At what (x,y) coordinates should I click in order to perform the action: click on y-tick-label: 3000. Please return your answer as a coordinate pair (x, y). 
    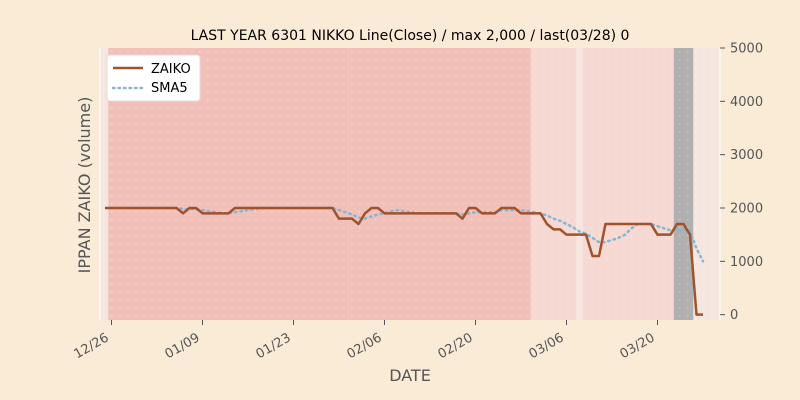
    Looking at the image, I should click on (746, 155).